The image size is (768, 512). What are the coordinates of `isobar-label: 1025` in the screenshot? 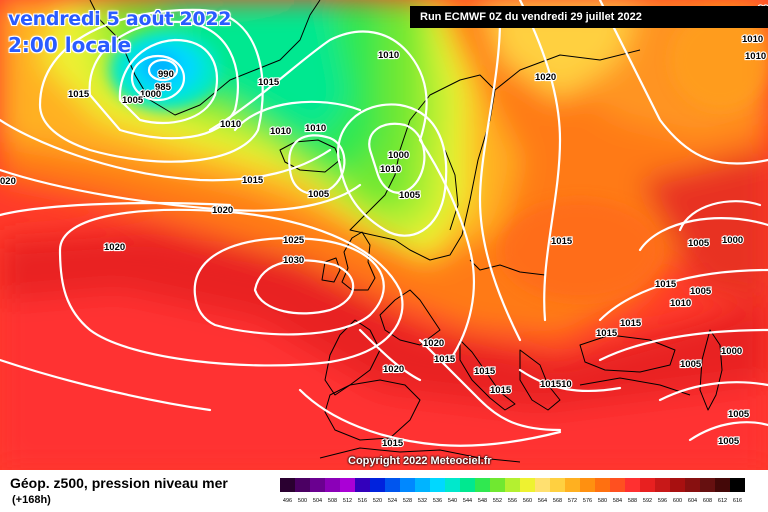 It's located at (294, 240).